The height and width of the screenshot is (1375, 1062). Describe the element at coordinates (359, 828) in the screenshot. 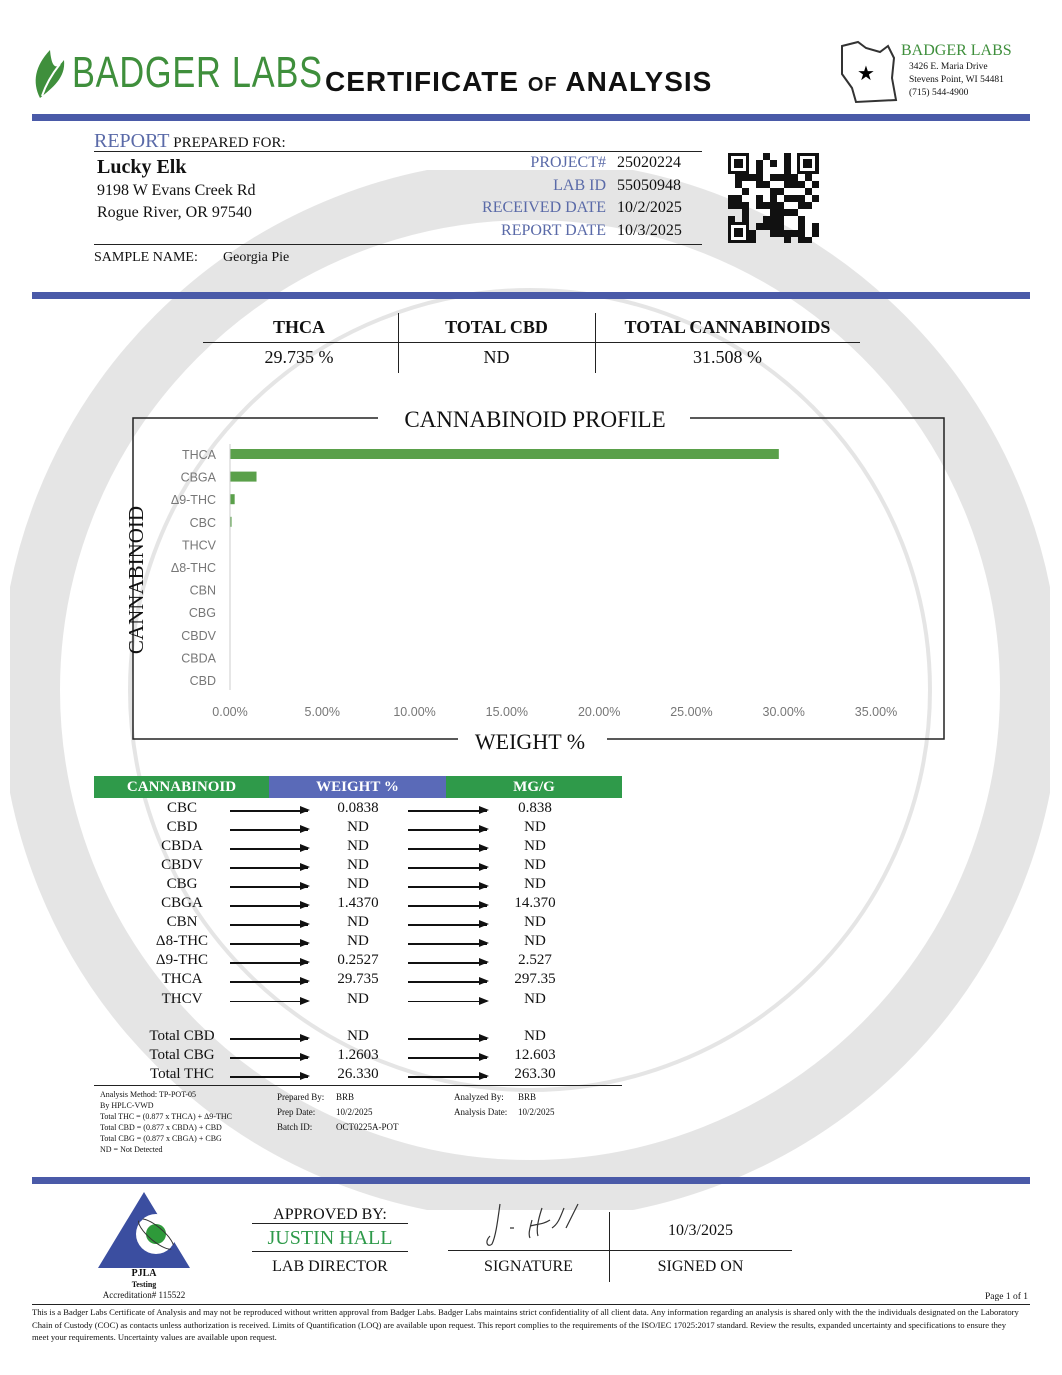

I see `table-row: CBD ND ND` at that location.